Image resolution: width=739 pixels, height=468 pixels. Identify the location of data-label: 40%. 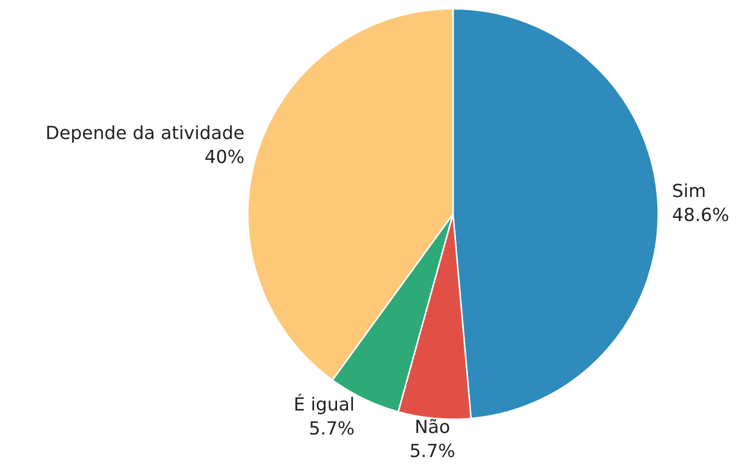
(224, 157).